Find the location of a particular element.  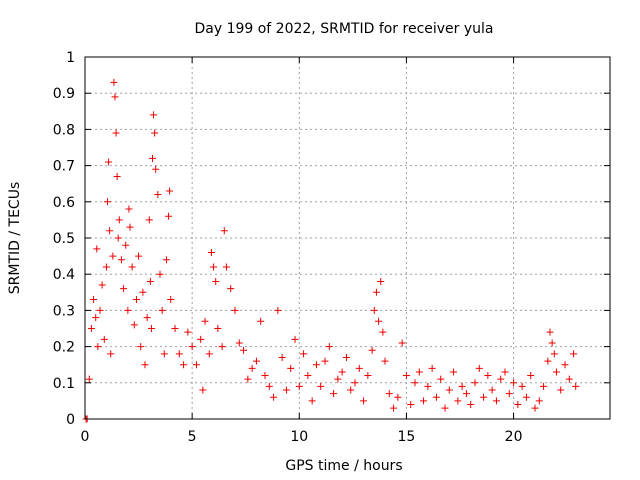

x-tick-label: 10 is located at coordinates (299, 437).